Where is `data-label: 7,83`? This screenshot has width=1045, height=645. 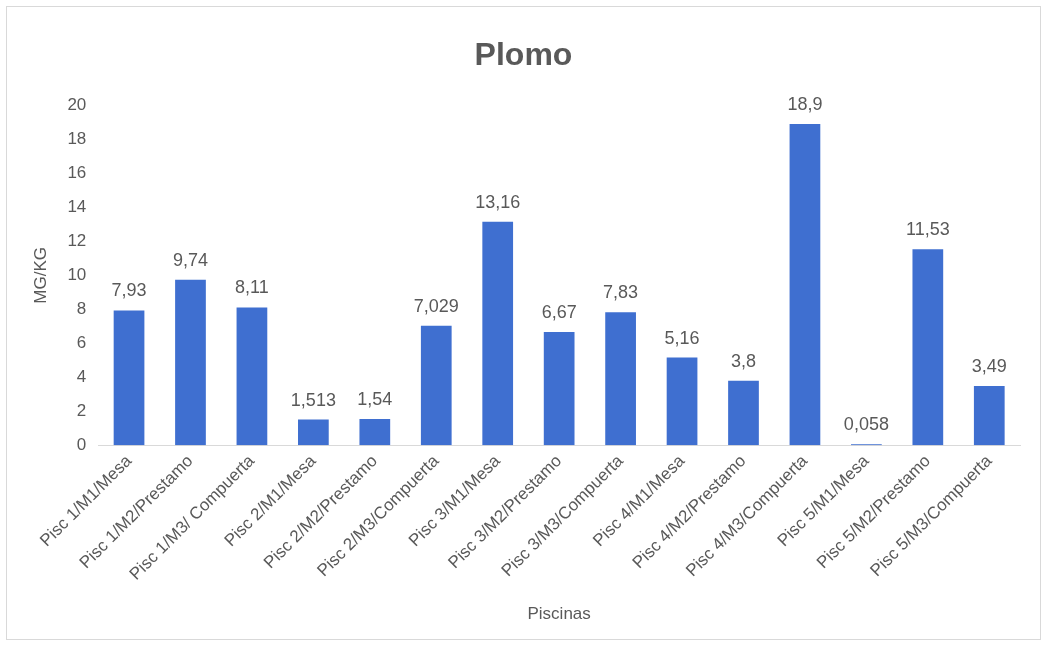
data-label: 7,83 is located at coordinates (621, 292).